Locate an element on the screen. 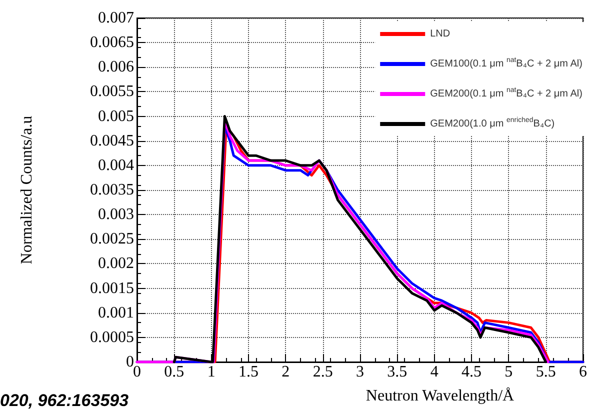 This screenshot has width=590, height=411. y-tick-label: 0.0025 is located at coordinates (112, 239).